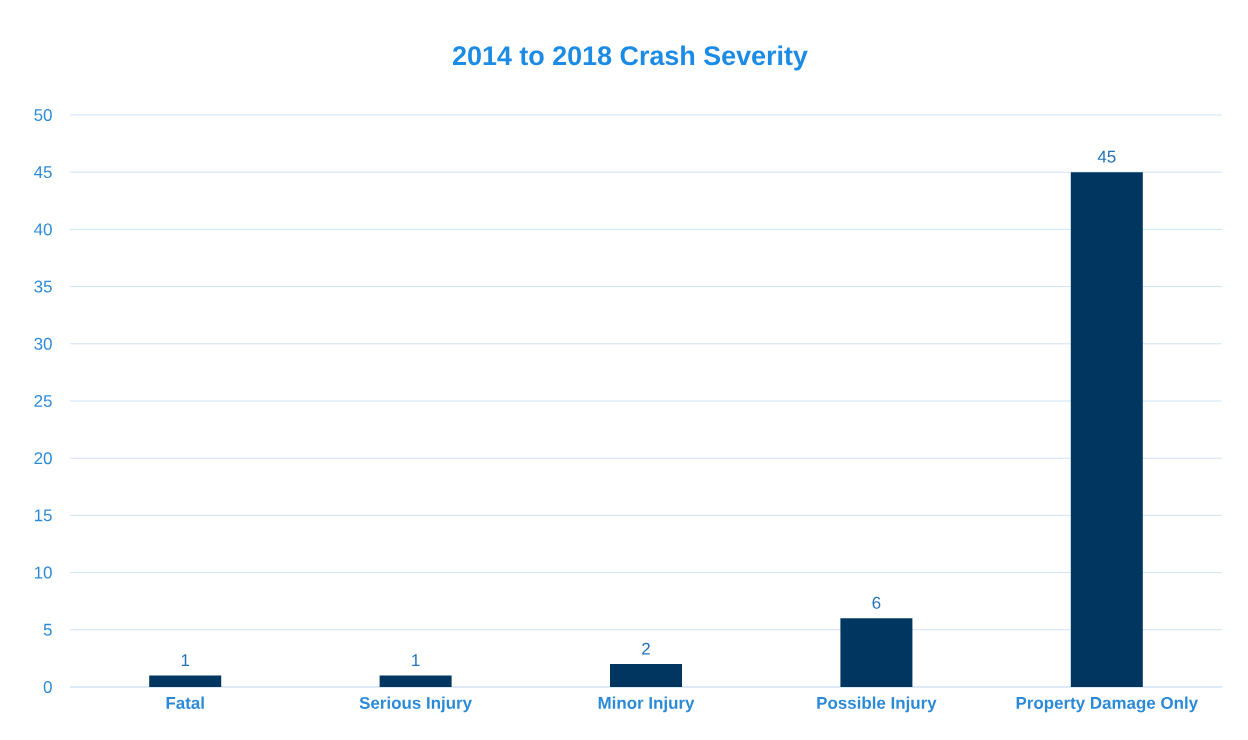  Describe the element at coordinates (1106, 156) in the screenshot. I see `data-label: 45` at that location.